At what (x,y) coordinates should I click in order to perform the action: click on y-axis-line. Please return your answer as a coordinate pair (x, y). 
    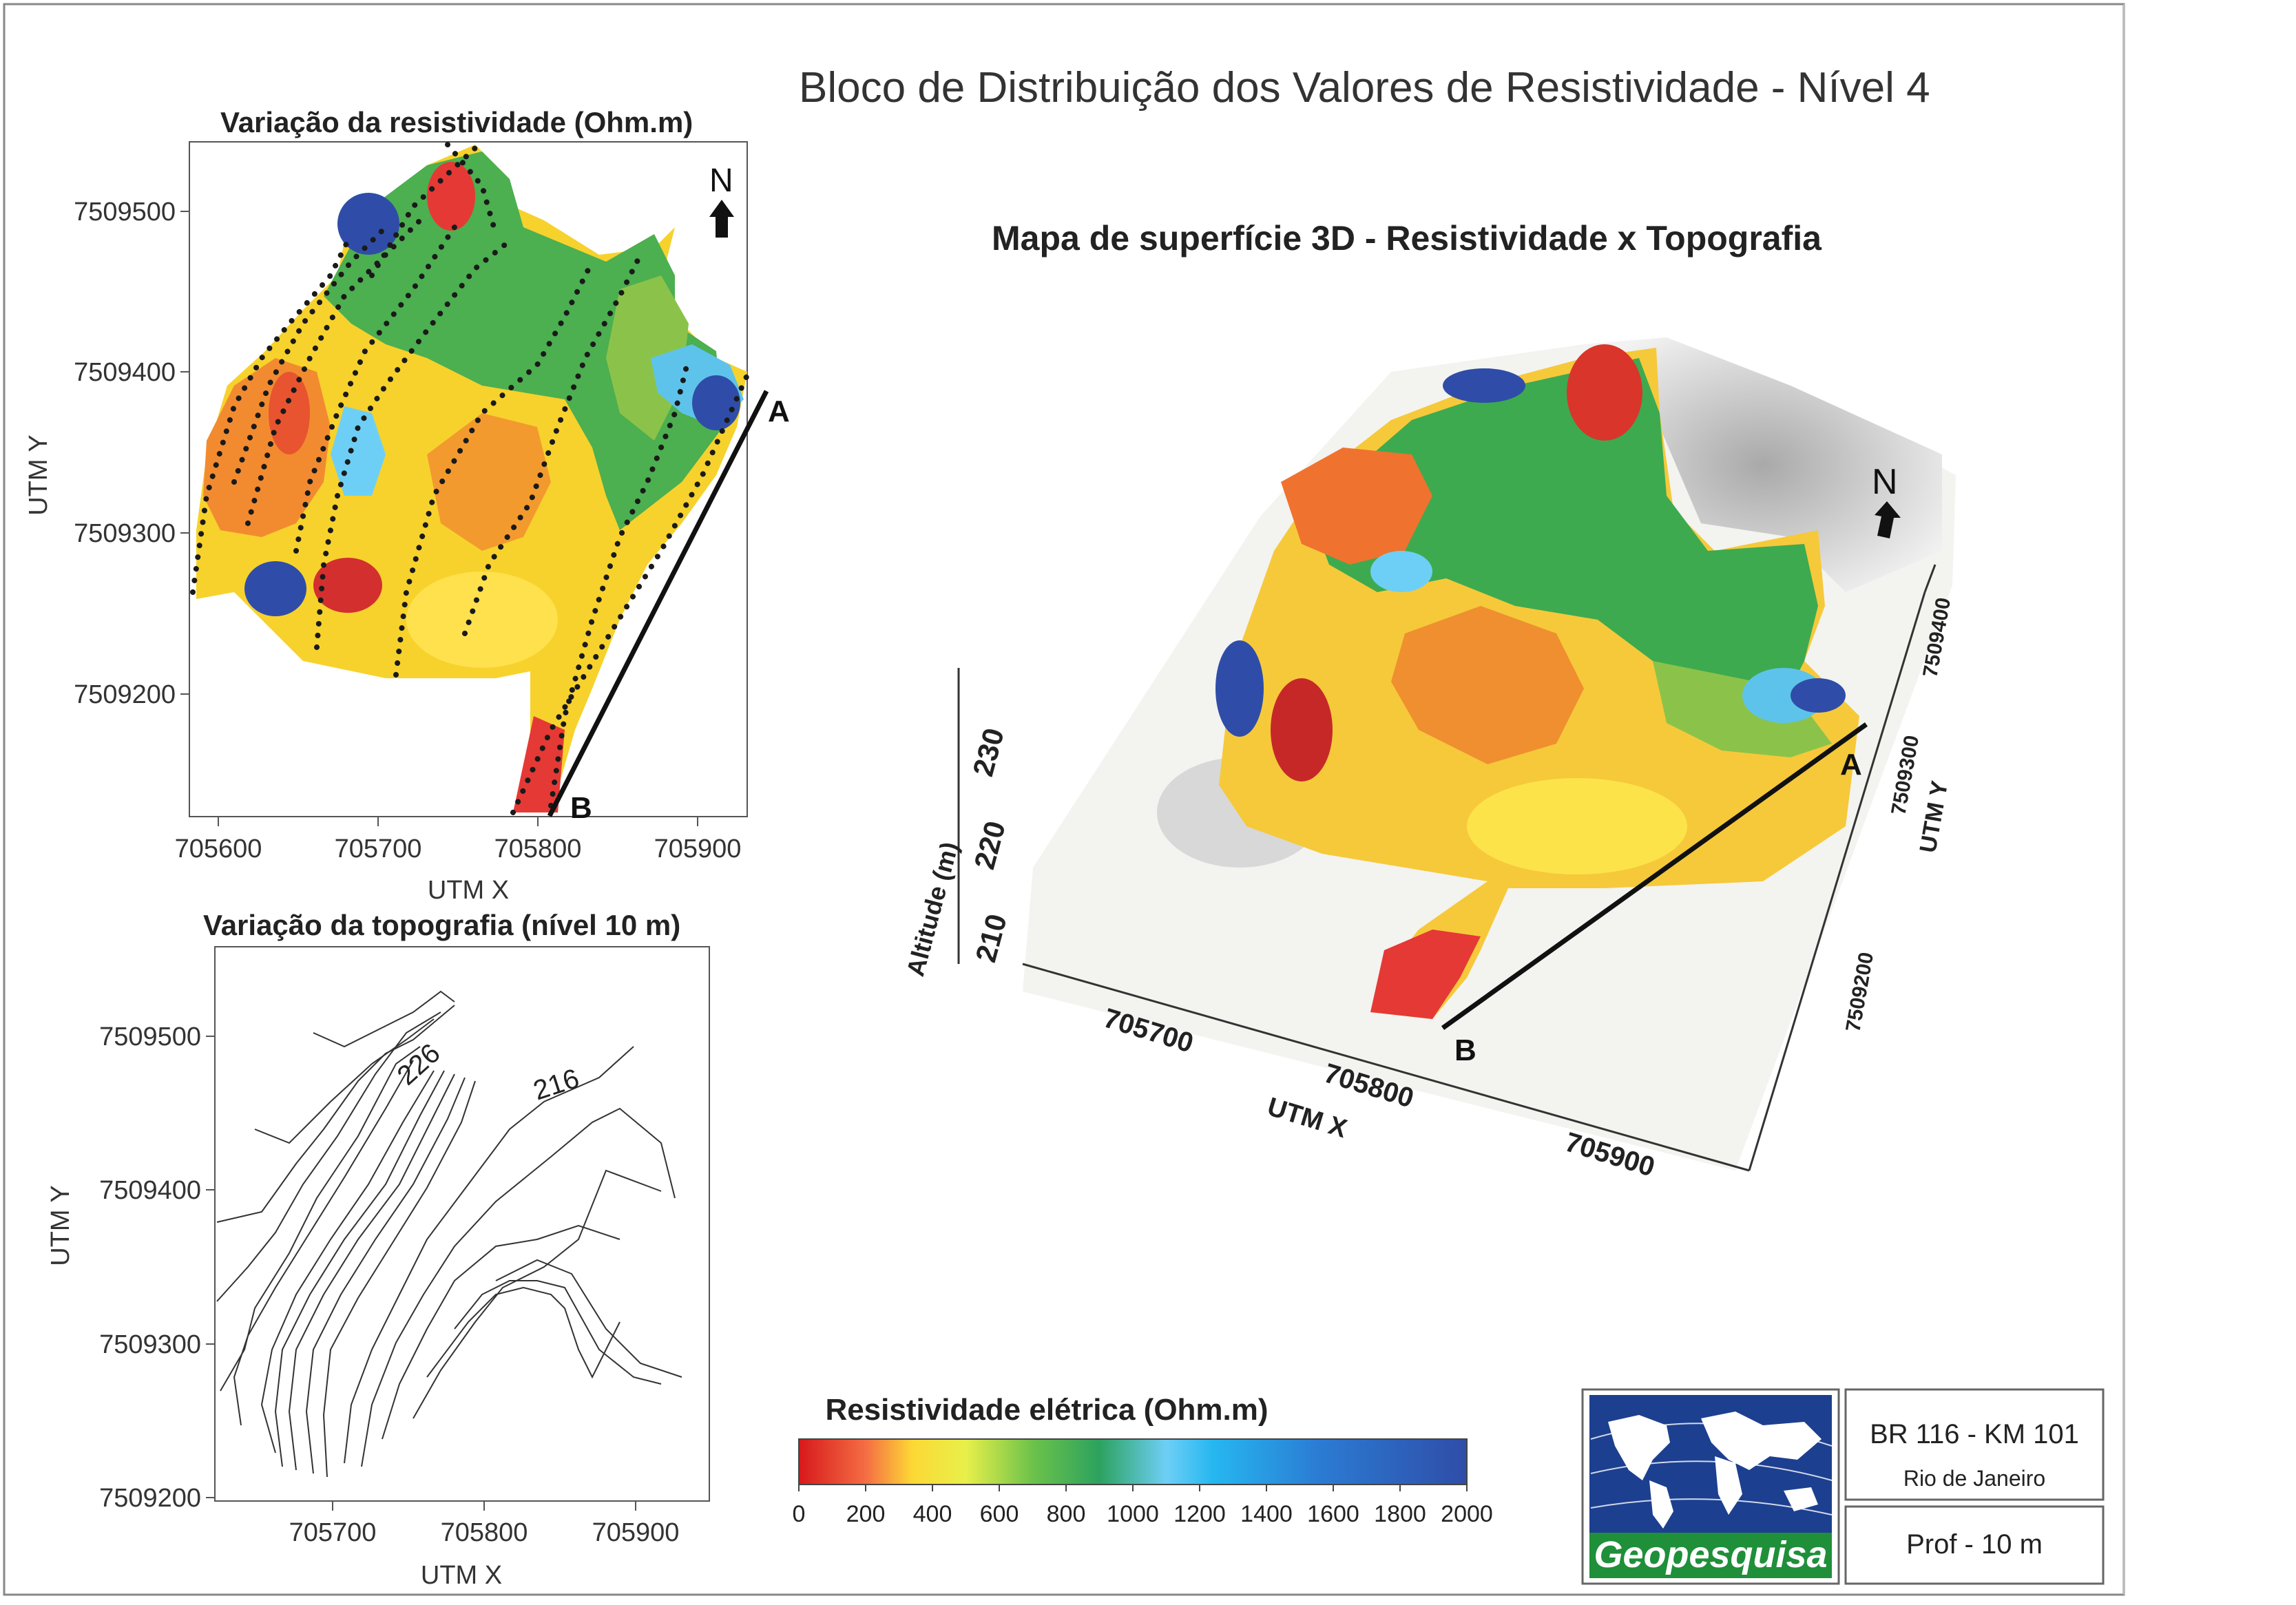
    Looking at the image, I should click on (1837, 881).